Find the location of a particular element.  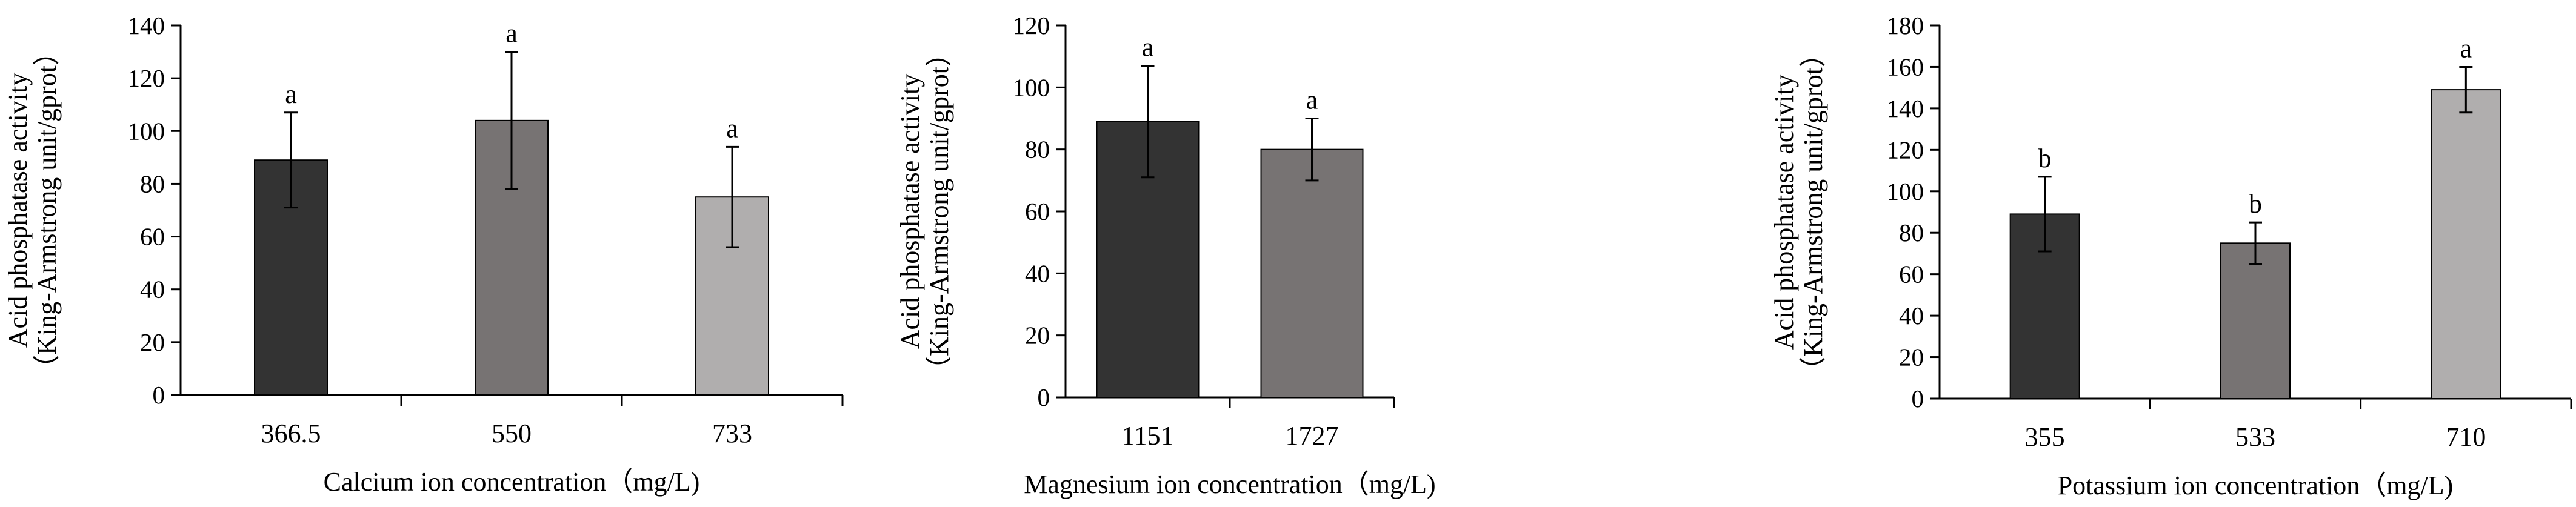

x-tick-label: 550 is located at coordinates (512, 434).